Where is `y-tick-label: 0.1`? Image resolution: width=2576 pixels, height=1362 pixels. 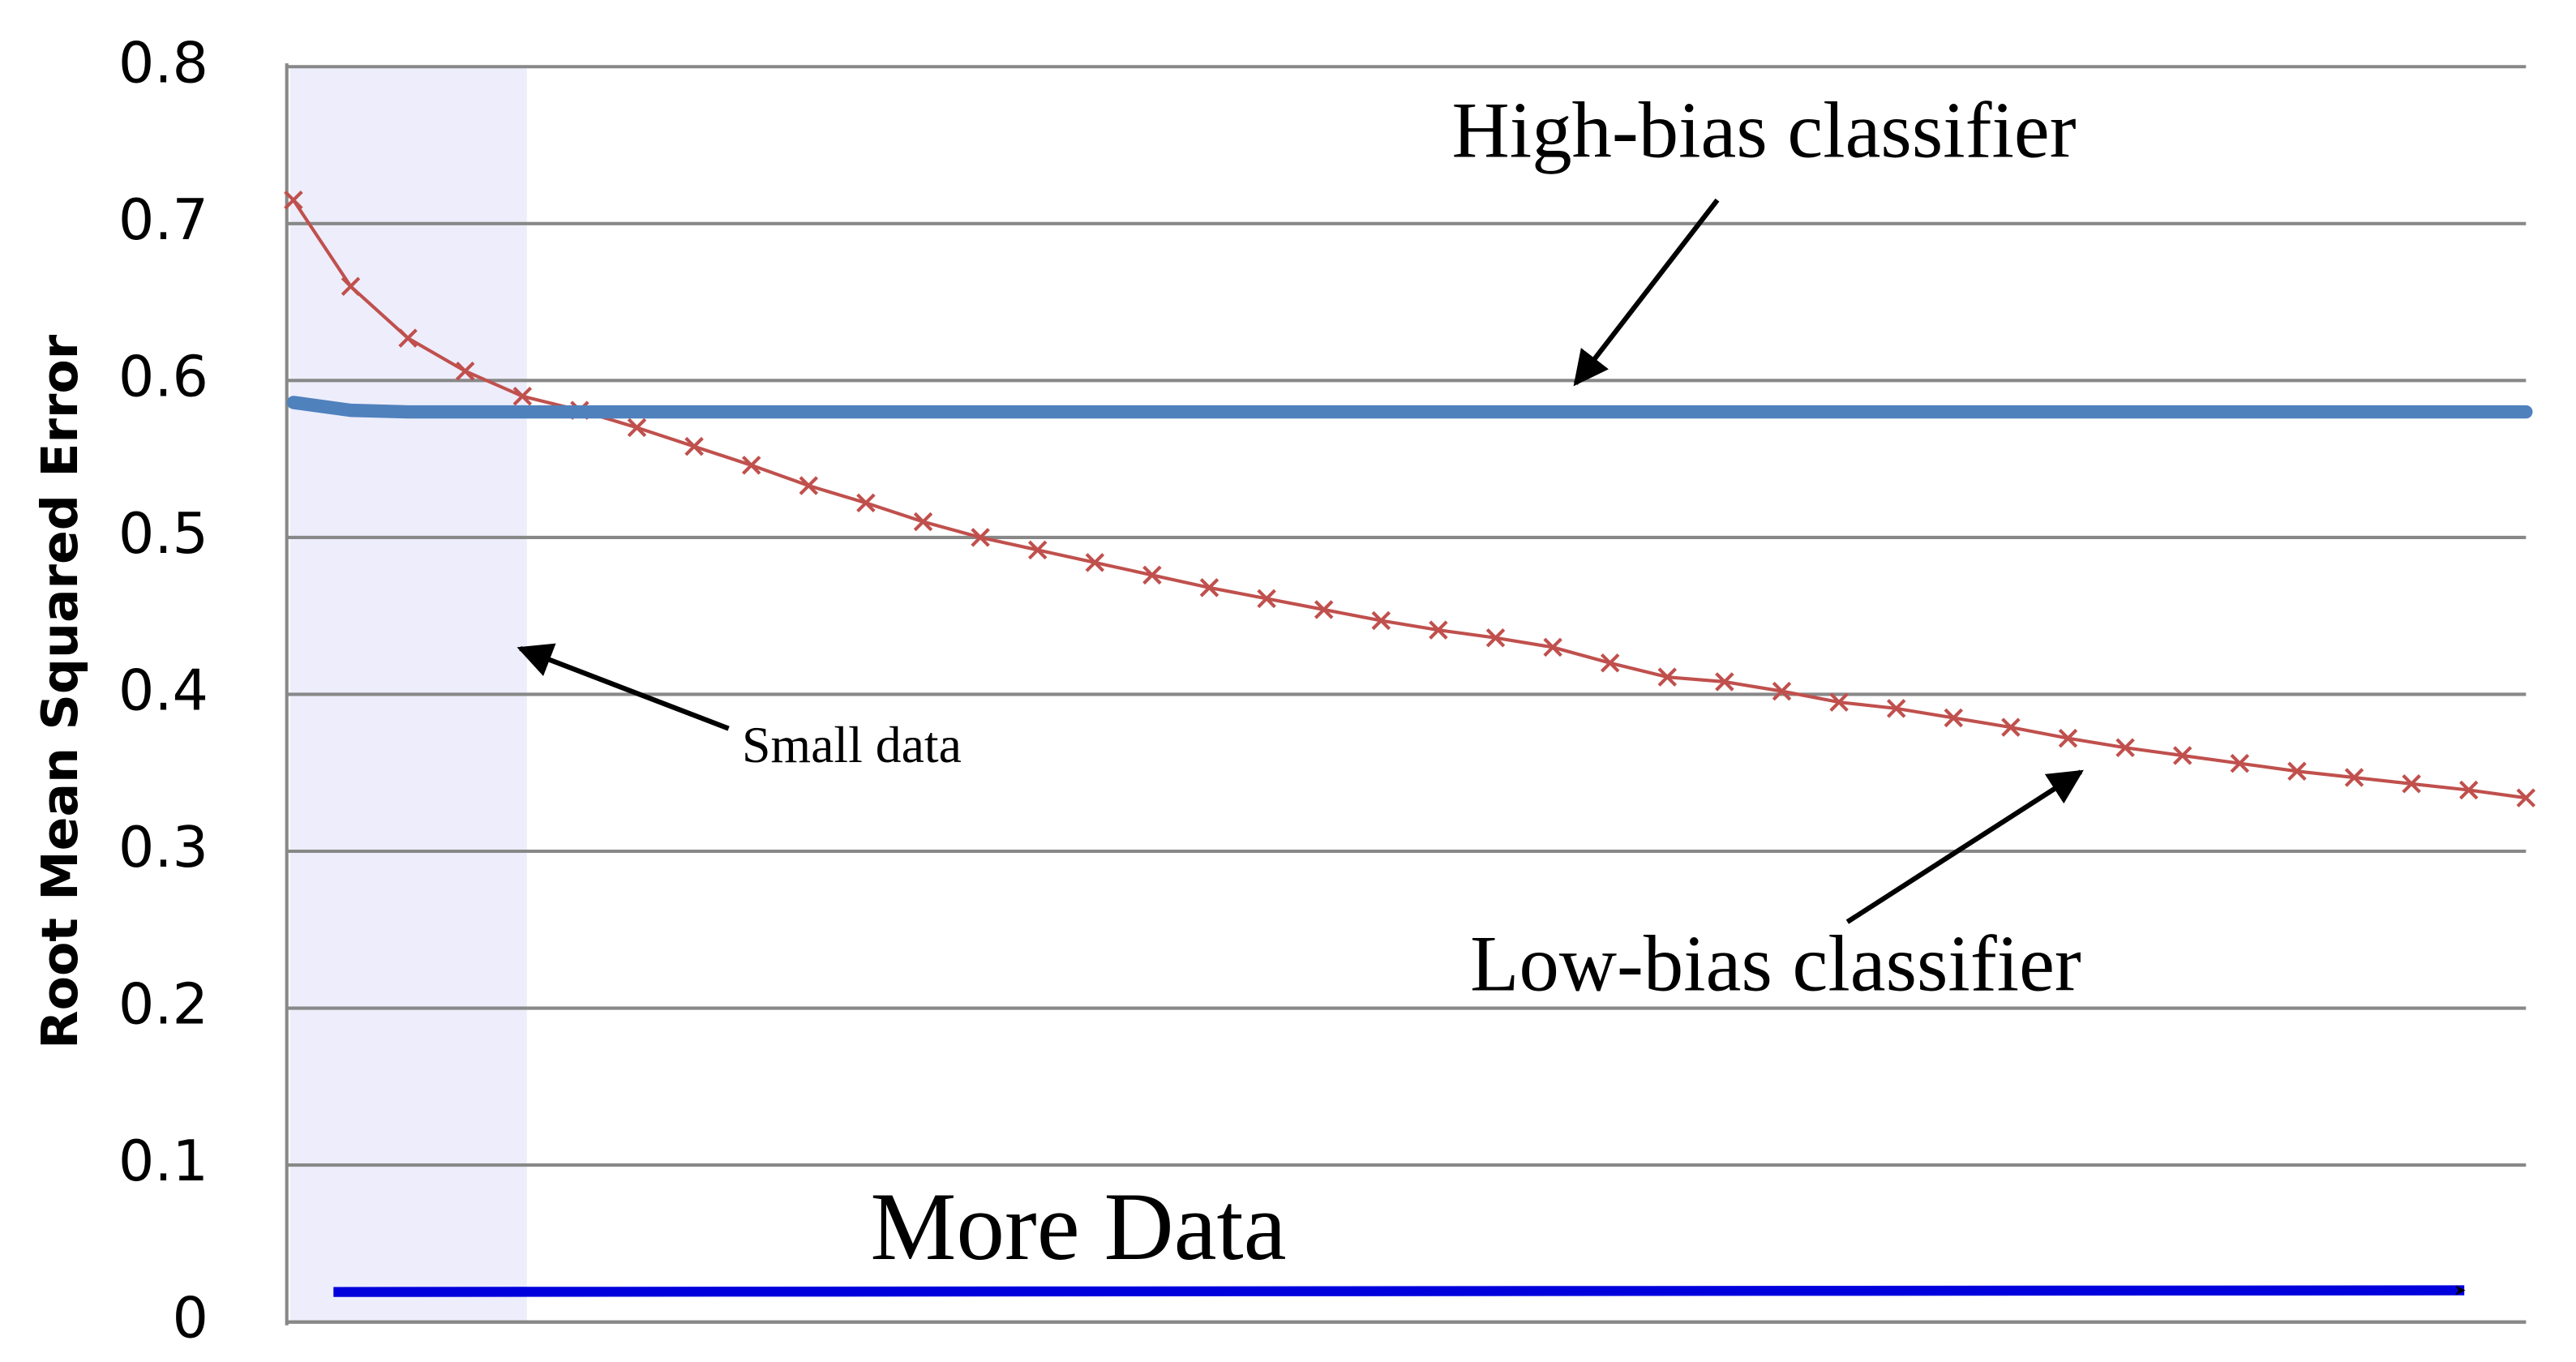
y-tick-label: 0.1 is located at coordinates (163, 1162).